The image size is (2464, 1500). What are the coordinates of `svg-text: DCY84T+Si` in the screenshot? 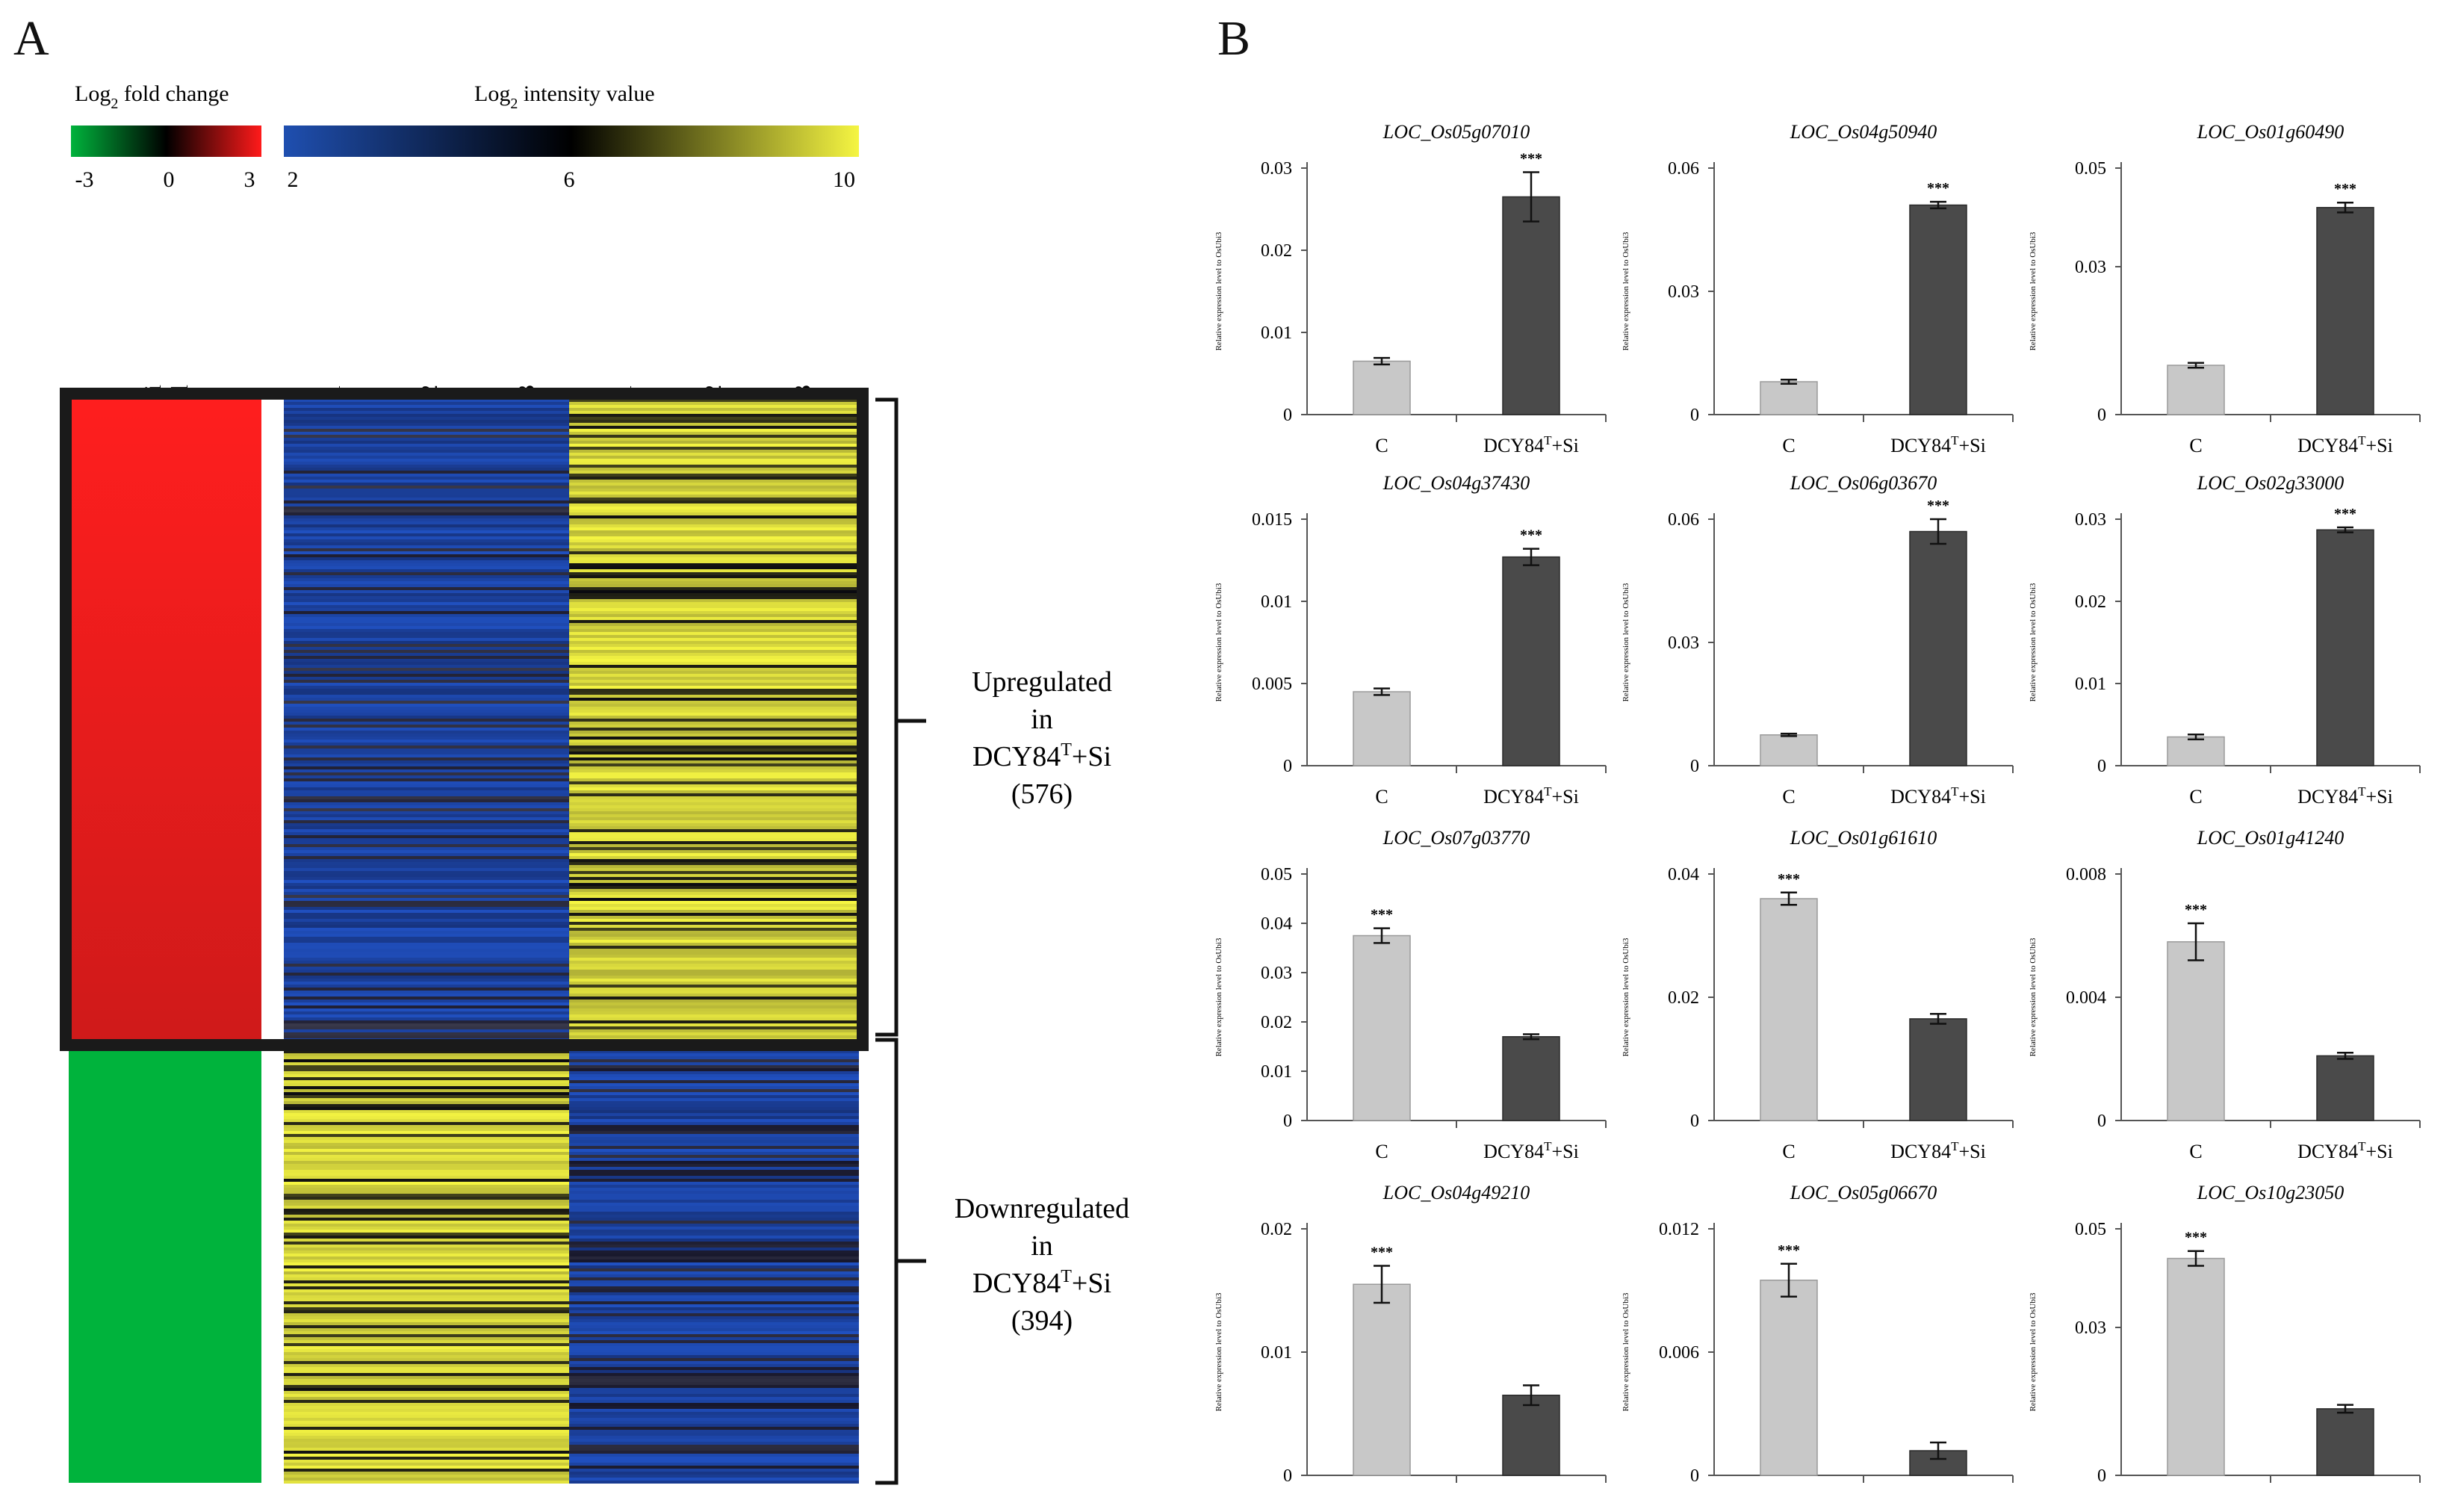 It's located at (1041, 1283).